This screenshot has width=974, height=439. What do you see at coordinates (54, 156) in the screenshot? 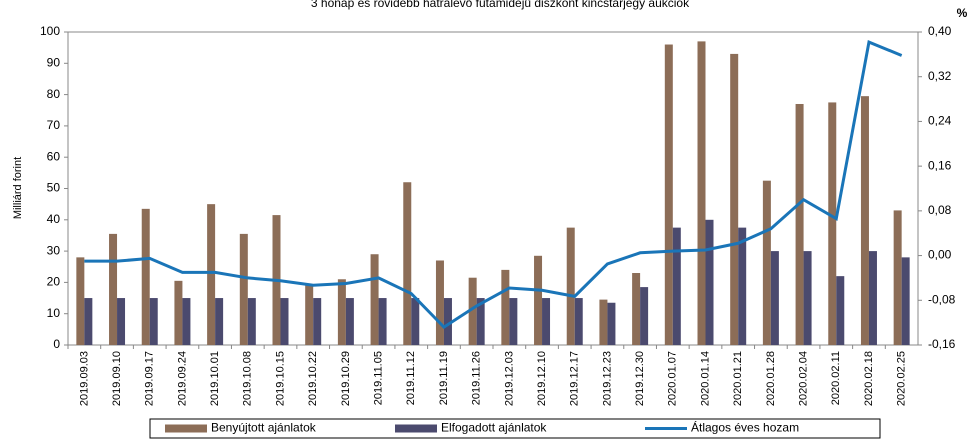
I see `y-tick-label: 60` at bounding box center [54, 156].